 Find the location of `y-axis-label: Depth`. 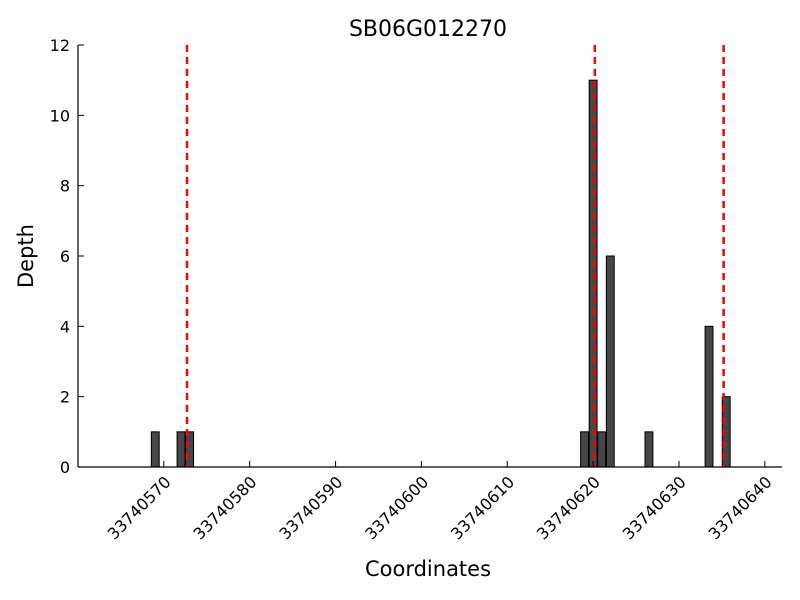

y-axis-label: Depth is located at coordinates (26, 256).